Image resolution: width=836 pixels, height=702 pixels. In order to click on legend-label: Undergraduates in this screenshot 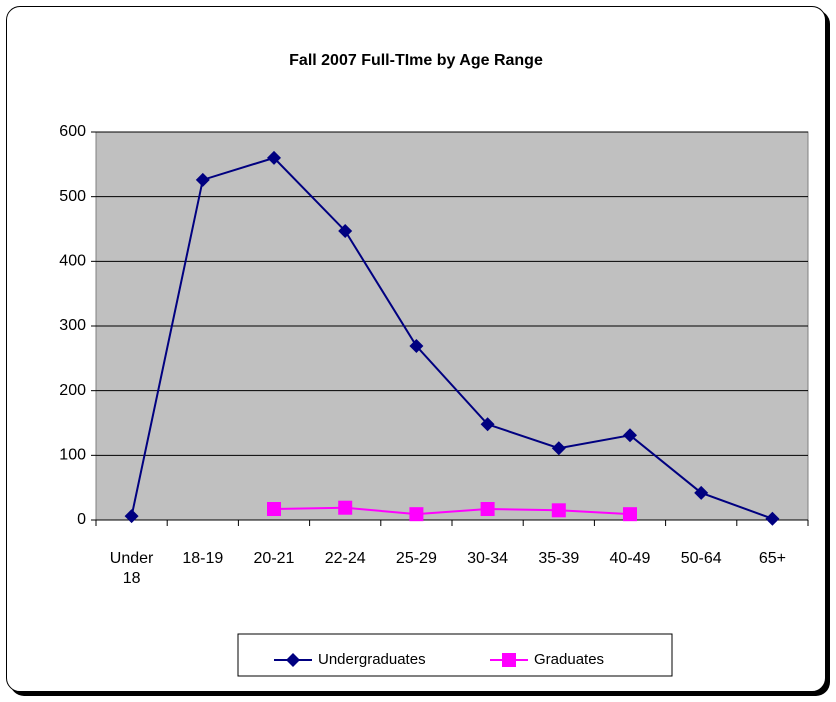, I will do `click(372, 659)`.